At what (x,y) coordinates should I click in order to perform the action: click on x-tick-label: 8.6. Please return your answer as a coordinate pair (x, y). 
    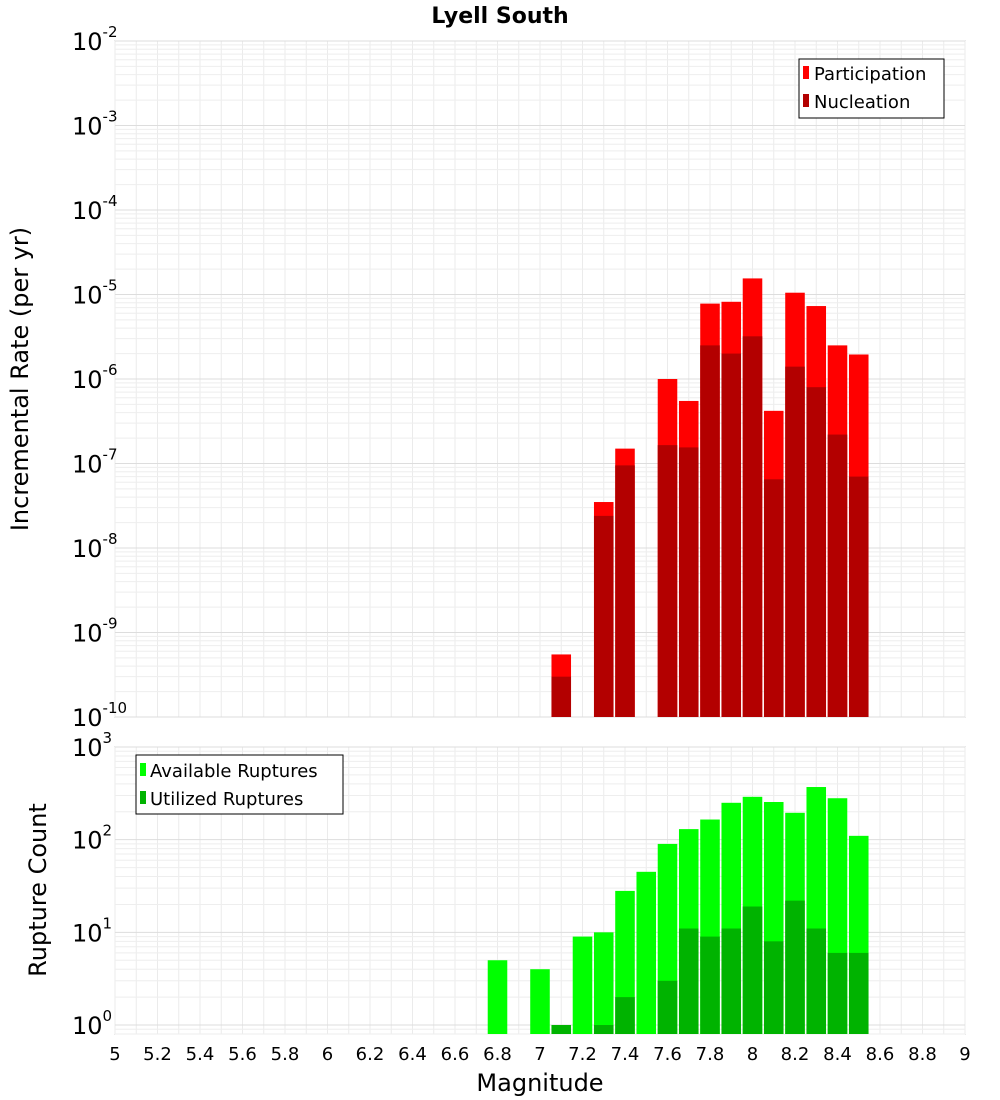
    Looking at the image, I should click on (880, 1054).